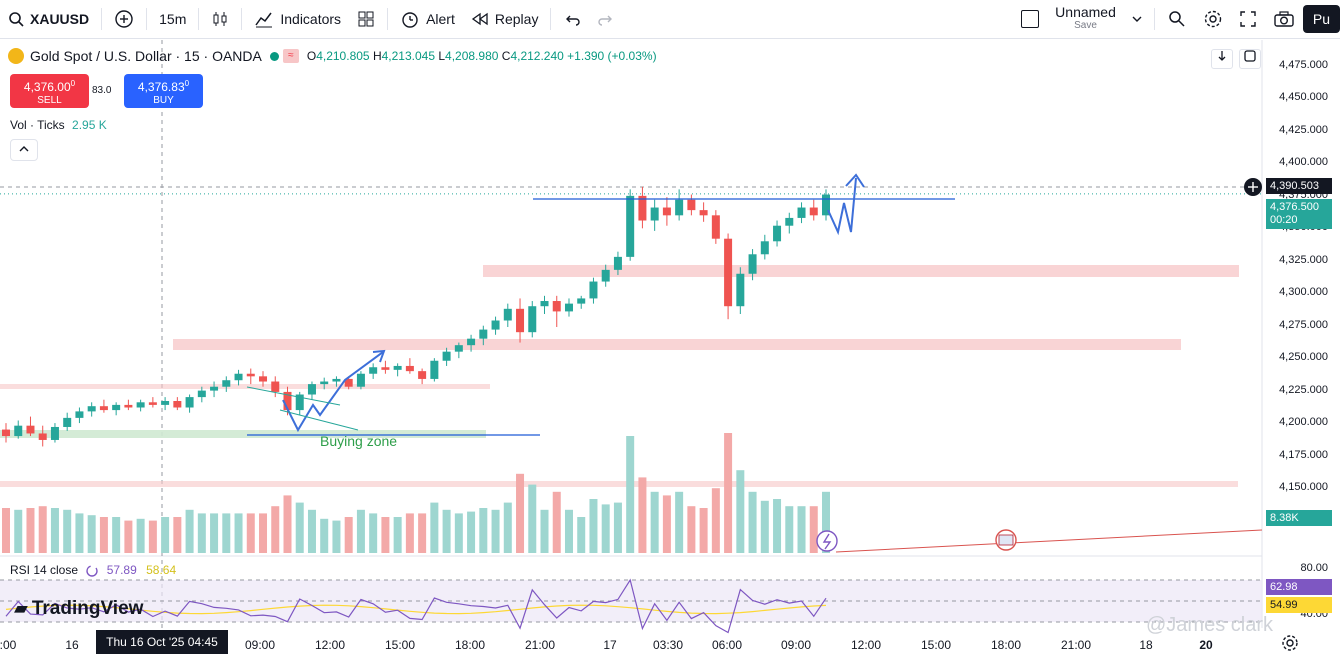 The width and height of the screenshot is (1340, 666). I want to click on sell-button: 4,376.000 SELL, so click(49, 91).